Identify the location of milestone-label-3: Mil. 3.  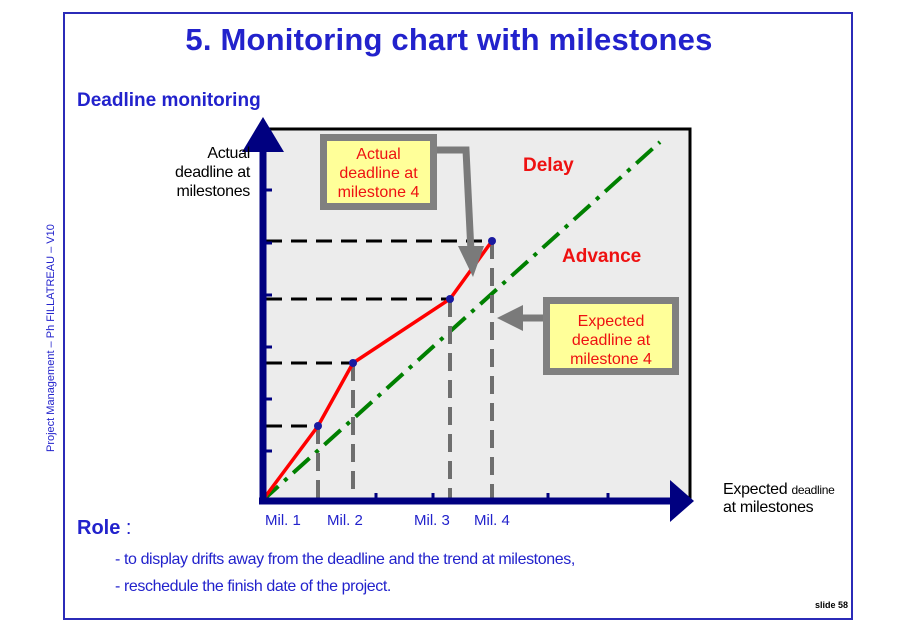
(432, 520).